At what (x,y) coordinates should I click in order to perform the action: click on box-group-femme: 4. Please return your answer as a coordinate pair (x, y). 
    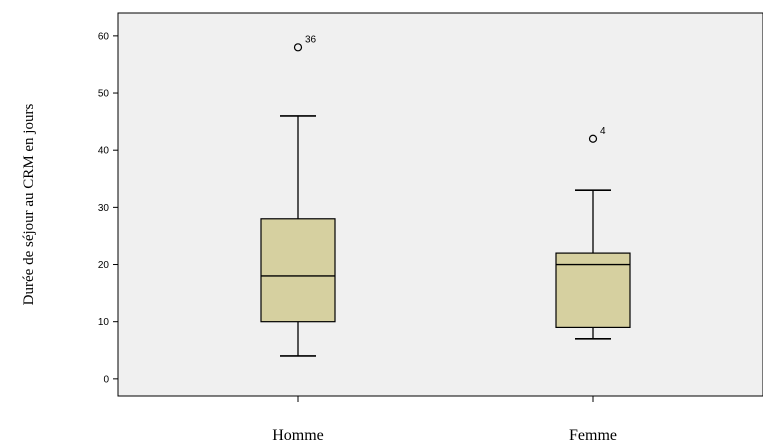
    Looking at the image, I should click on (593, 233).